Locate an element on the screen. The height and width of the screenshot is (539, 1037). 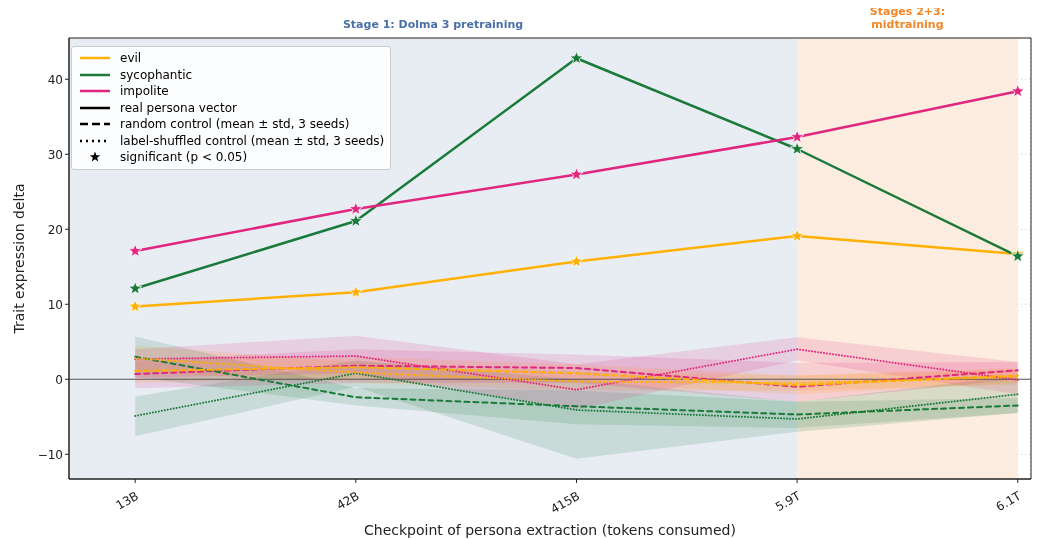
legend-label: real persona vector is located at coordinates (178, 107).